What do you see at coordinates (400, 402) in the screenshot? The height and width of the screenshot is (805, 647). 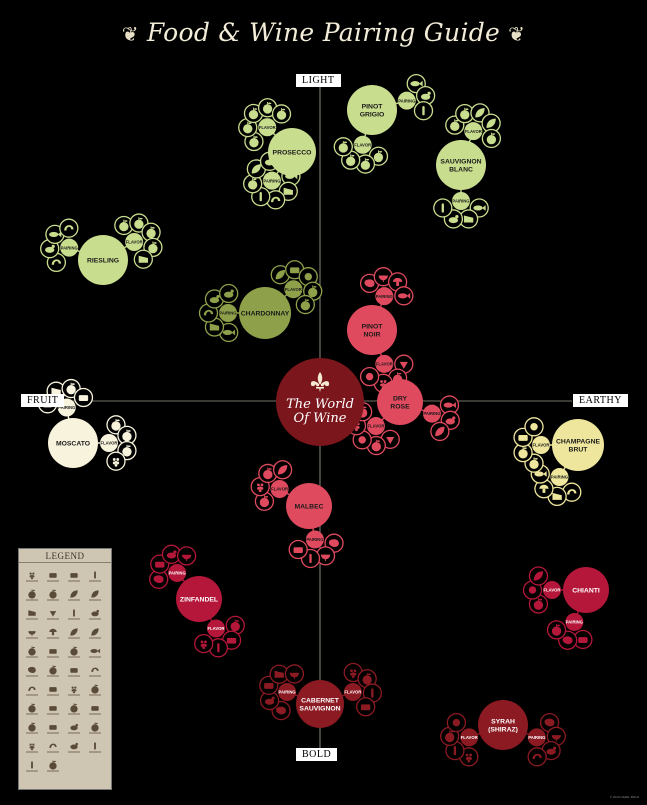 I see `wine-circle-dry-rose` at bounding box center [400, 402].